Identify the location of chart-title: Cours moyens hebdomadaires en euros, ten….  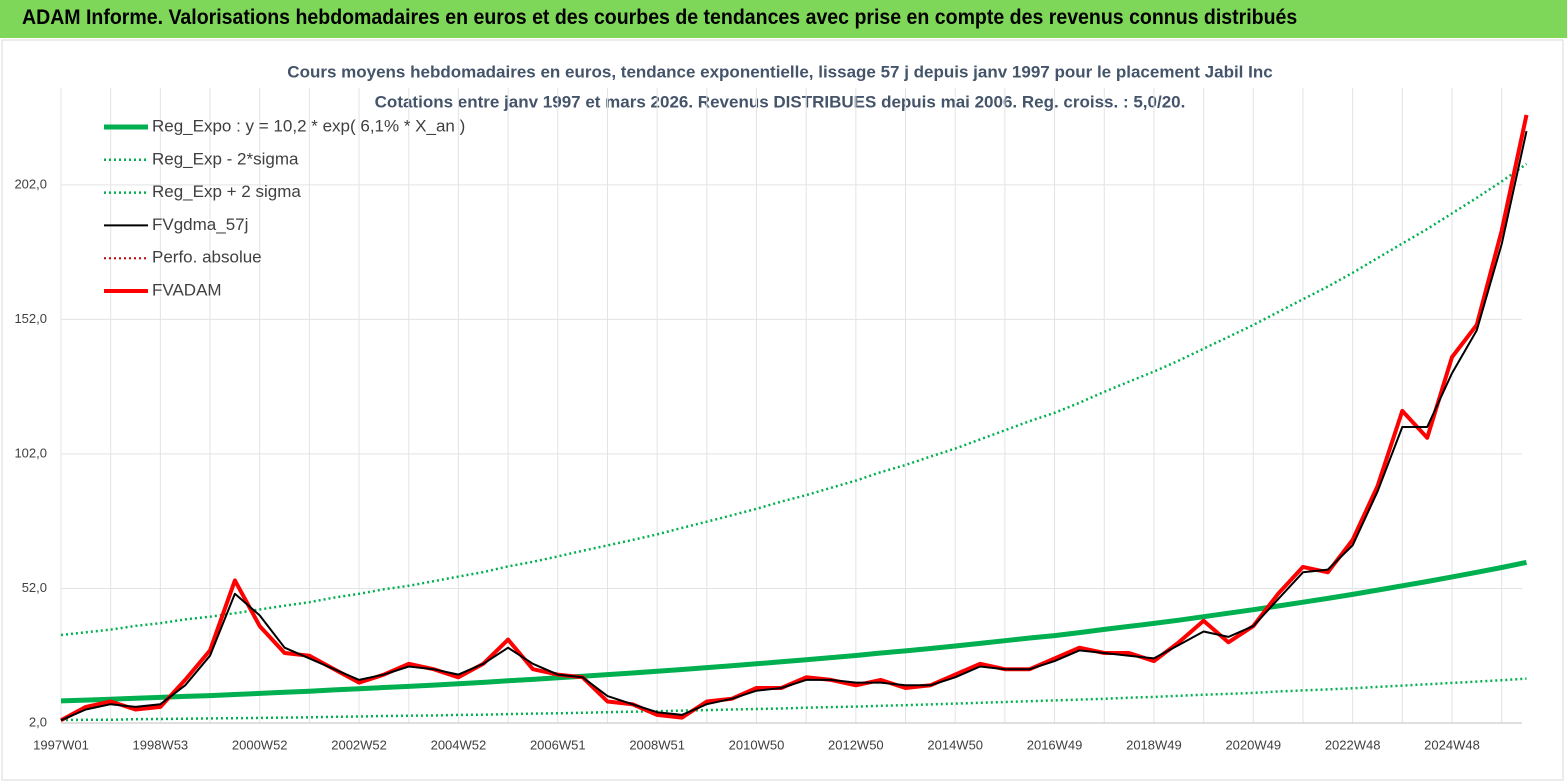
(779, 71).